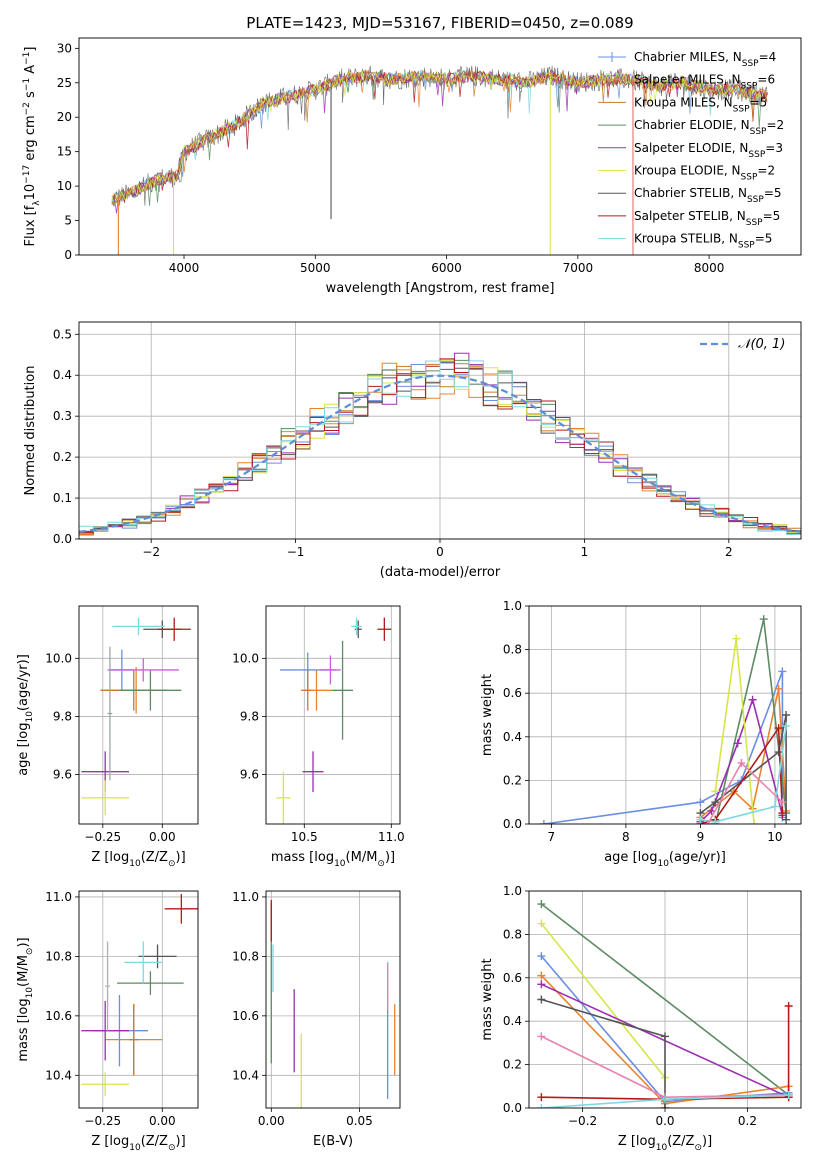 Image resolution: width=819 pixels, height=1170 pixels. What do you see at coordinates (64, 48) in the screenshot?
I see `y-tick-label: 30` at bounding box center [64, 48].